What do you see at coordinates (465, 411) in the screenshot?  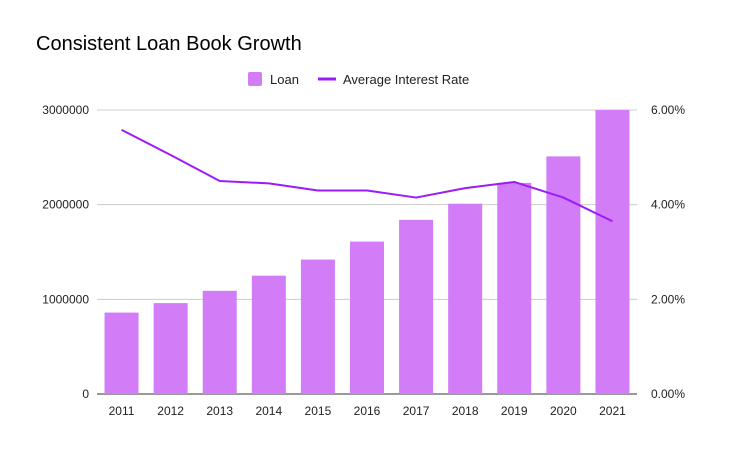 I see `x-tick-label: 2018` at bounding box center [465, 411].